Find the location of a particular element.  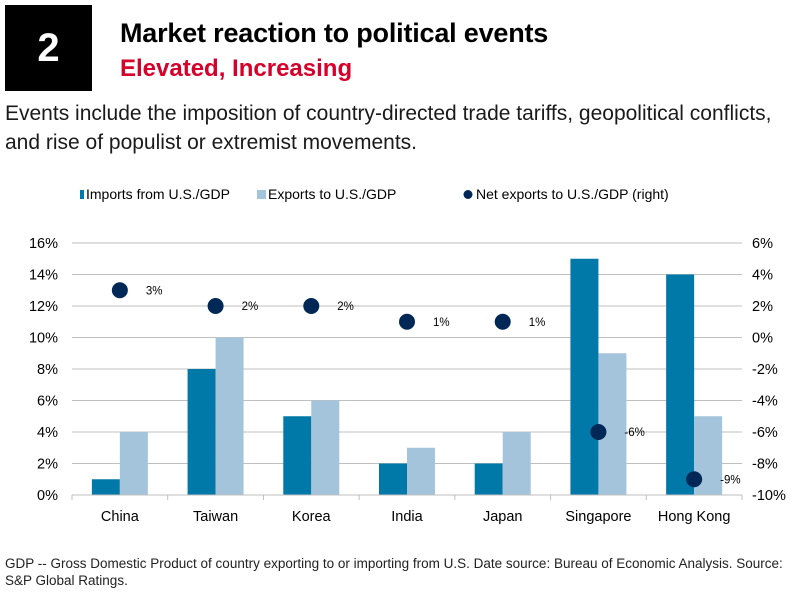

right-axis-tick: 0% is located at coordinates (762, 339).